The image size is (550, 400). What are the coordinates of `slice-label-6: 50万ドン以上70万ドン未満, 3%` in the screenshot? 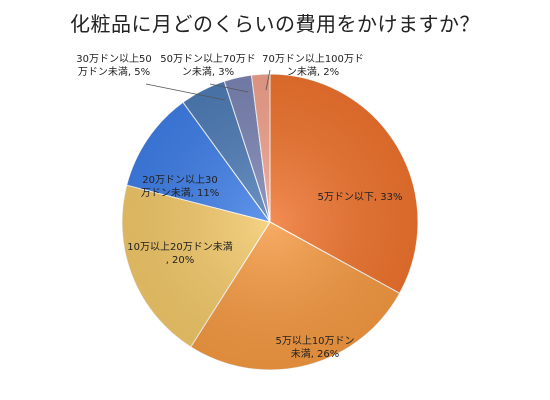 It's located at (207, 65).